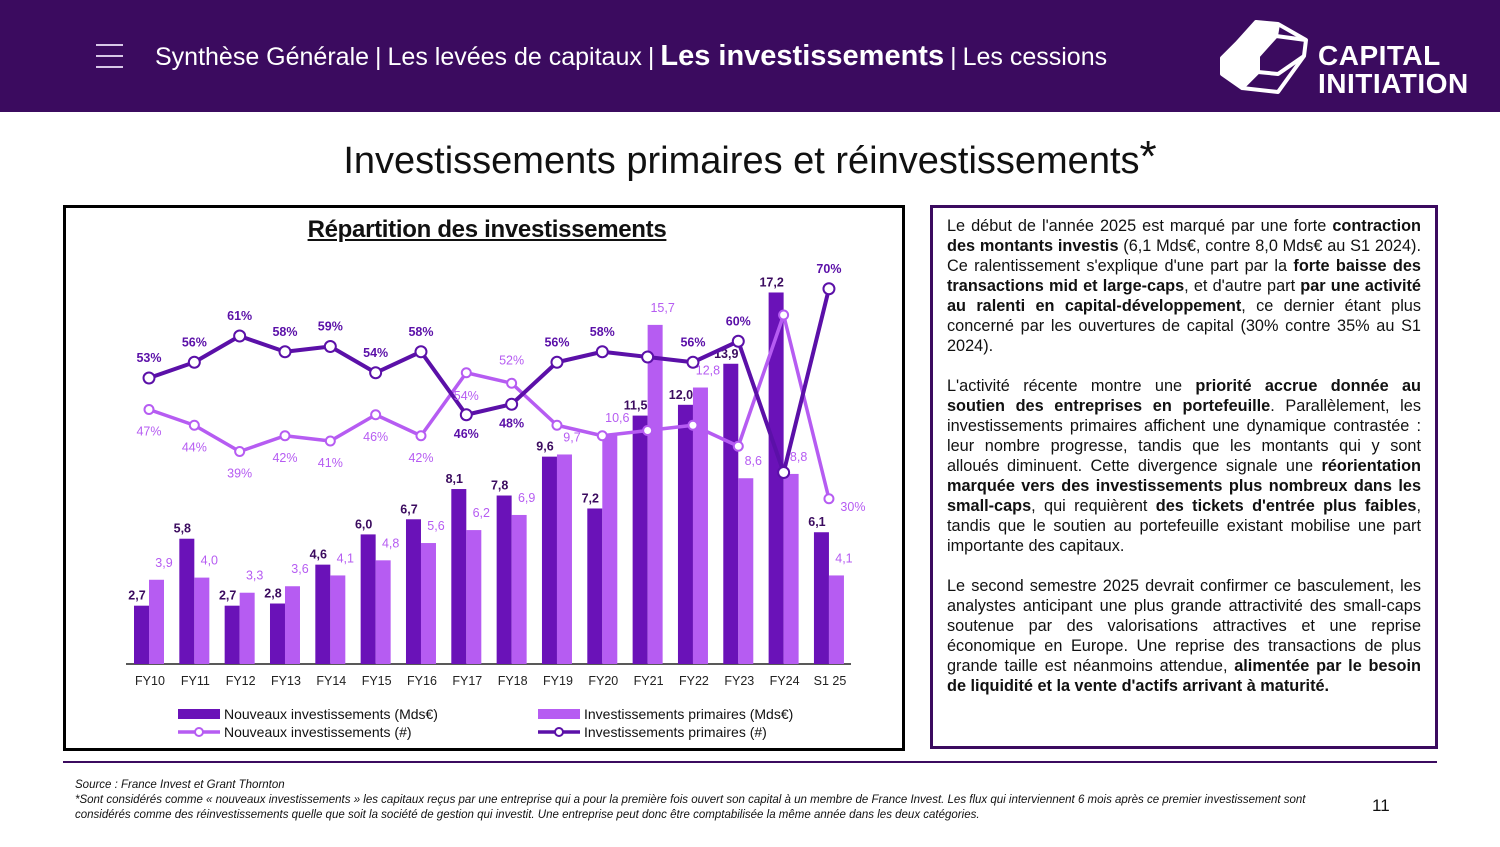 The width and height of the screenshot is (1500, 847). I want to click on bar-data-label: 5,8, so click(182, 529).